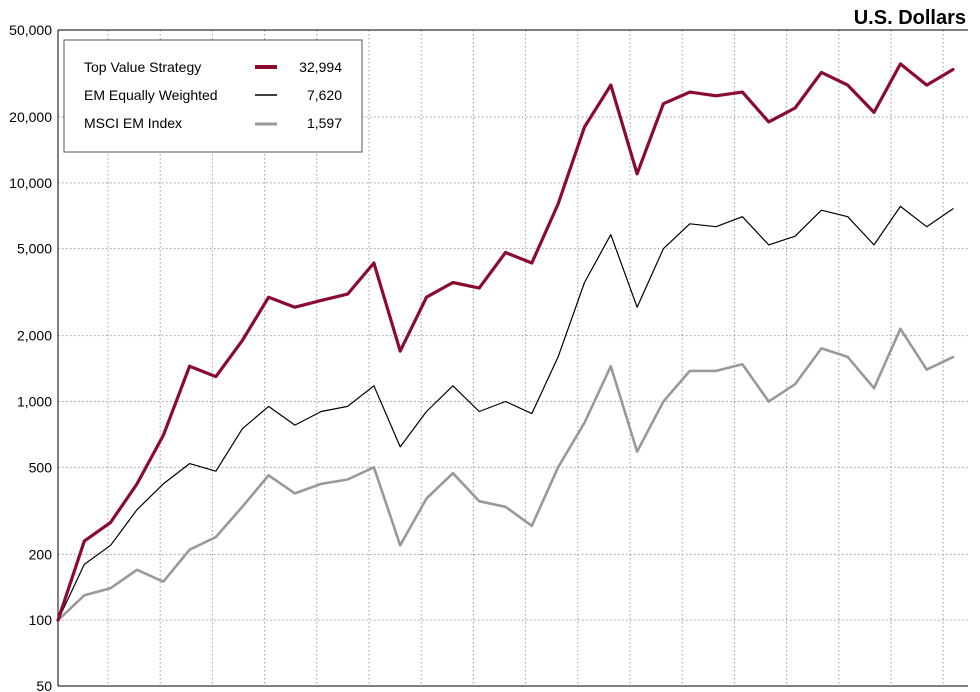 Image resolution: width=980 pixels, height=692 pixels. Describe the element at coordinates (910, 18) in the screenshot. I see `unit-label: U.S. Dollars` at that location.